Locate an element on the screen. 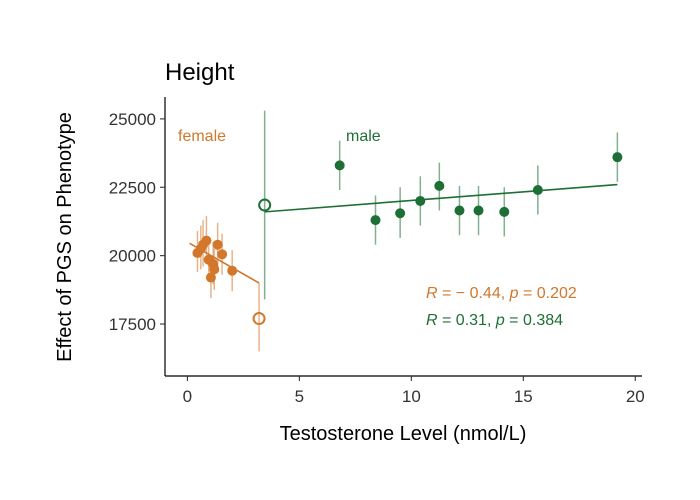 The image size is (700, 500). male-stat-p-value: = 0.384 is located at coordinates (534, 320).